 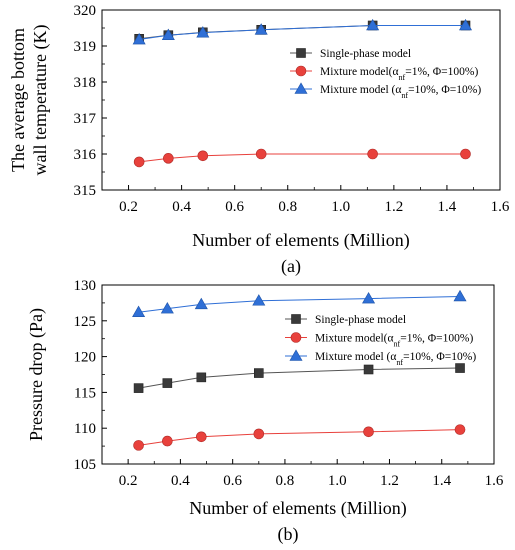 What do you see at coordinates (85, 83) in the screenshot?
I see `y-tick-label: 318` at bounding box center [85, 83].